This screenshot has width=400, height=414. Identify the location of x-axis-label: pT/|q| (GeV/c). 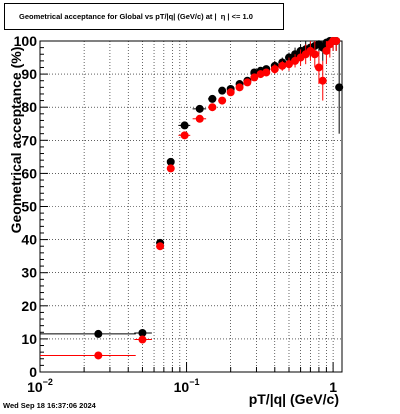
(293, 399).